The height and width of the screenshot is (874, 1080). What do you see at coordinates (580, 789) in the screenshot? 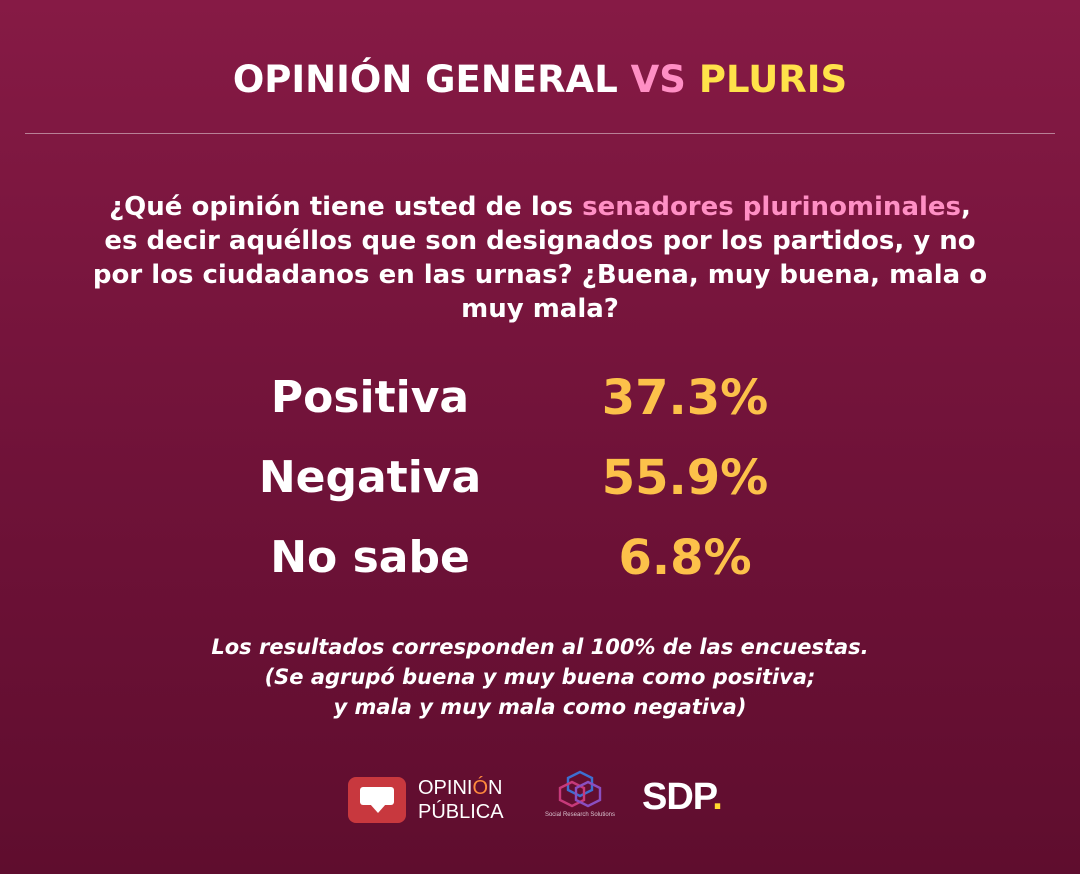
I see `srs-mark-icon` at bounding box center [580, 789].